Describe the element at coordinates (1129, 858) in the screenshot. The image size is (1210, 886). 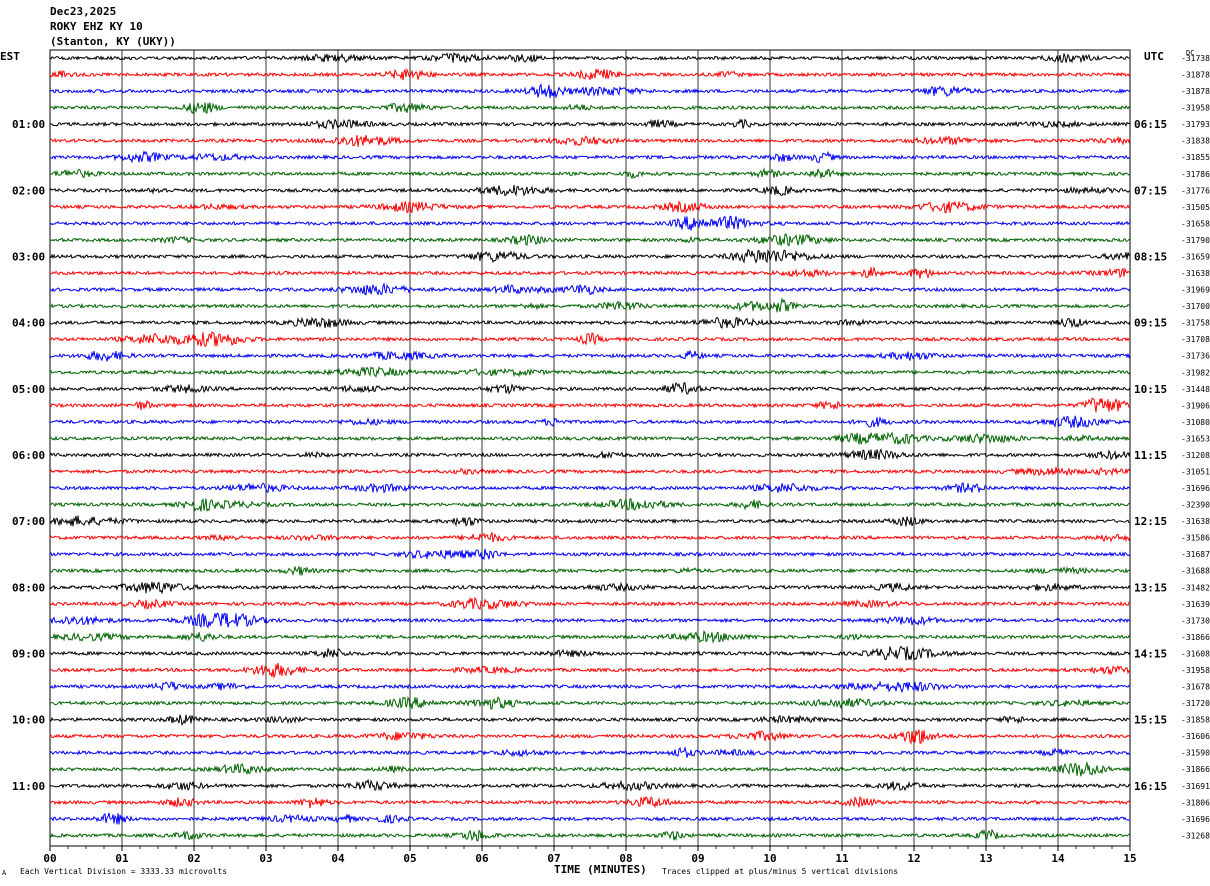
I see `x-tick-label: 15` at that location.